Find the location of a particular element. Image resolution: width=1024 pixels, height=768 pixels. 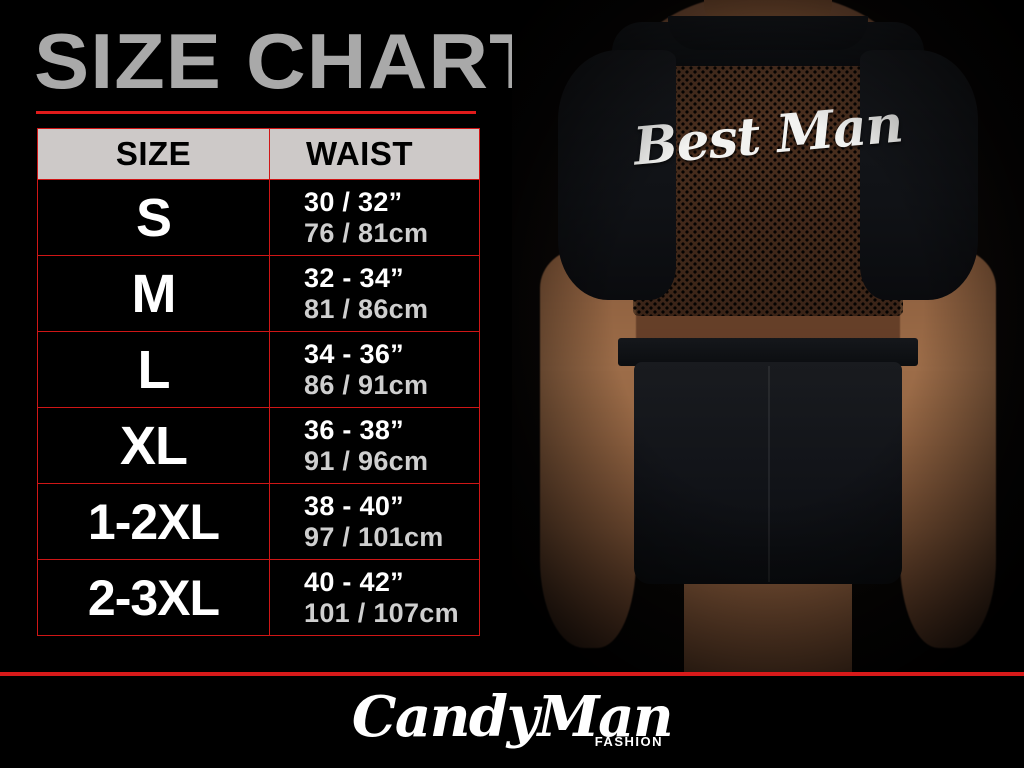

brand-name: CandyMan is located at coordinates (512, 717).